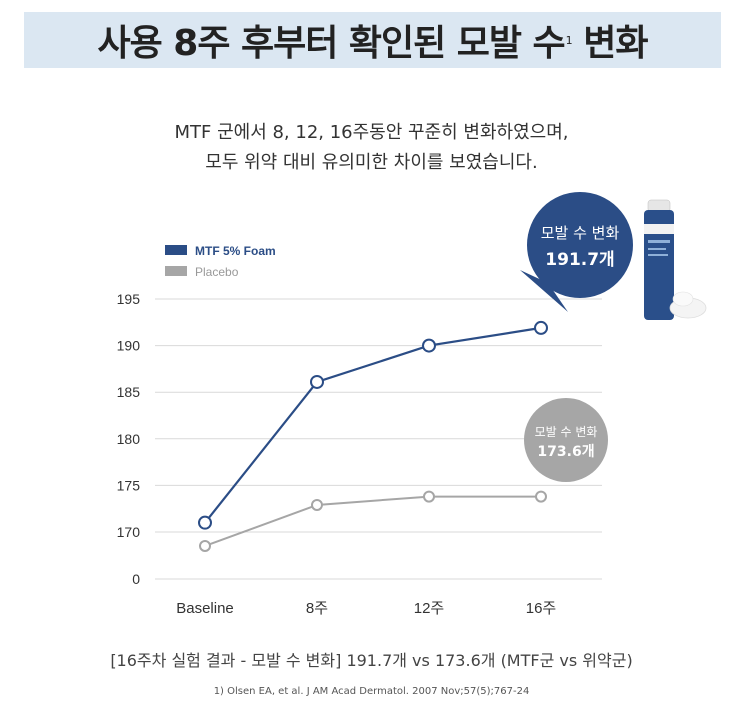  Describe the element at coordinates (566, 440) in the screenshot. I see `placebo-callout-bubble: 모발 수 변화 173.6개` at that location.